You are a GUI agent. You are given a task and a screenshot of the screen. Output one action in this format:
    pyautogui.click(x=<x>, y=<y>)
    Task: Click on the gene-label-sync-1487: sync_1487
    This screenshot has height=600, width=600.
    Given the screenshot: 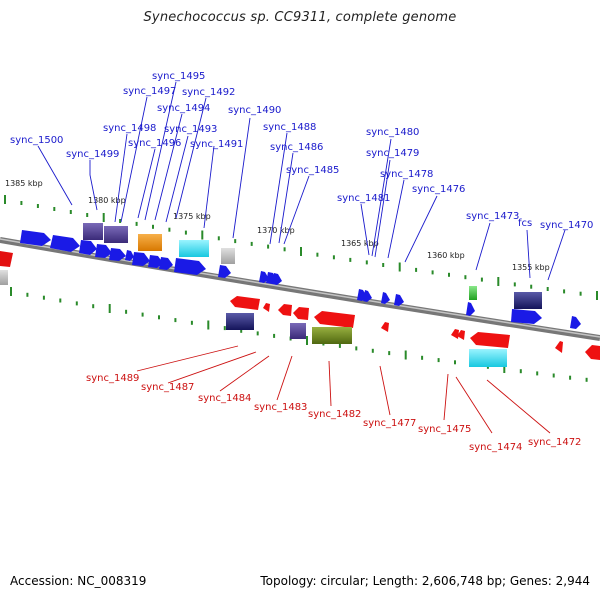 What is the action you would take?
    pyautogui.click(x=167, y=387)
    